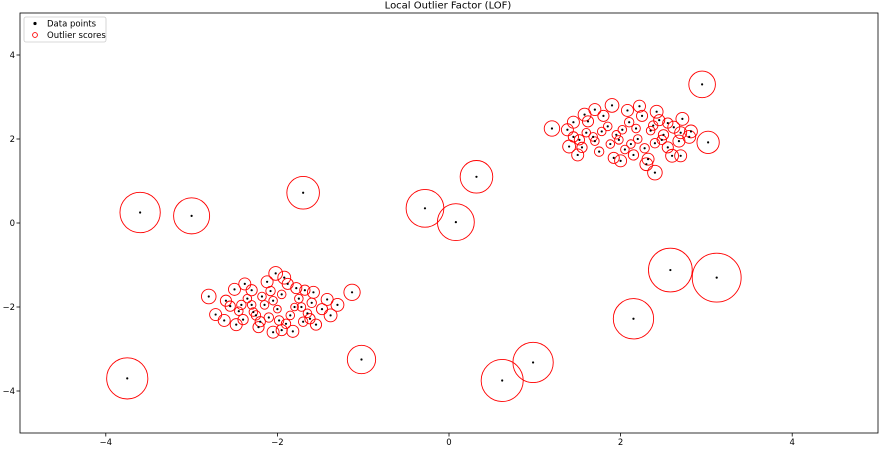 The width and height of the screenshot is (889, 451). What do you see at coordinates (448, 6) in the screenshot?
I see `chart-title: Local Outlier Factor (LOF)` at bounding box center [448, 6].